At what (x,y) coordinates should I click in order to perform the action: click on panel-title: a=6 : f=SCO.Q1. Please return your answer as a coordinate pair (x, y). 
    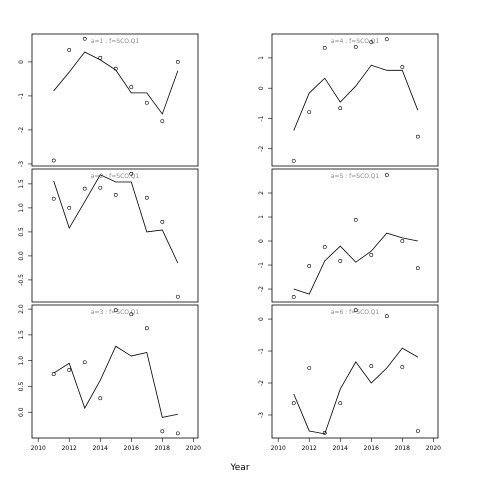
    Looking at the image, I should click on (355, 312).